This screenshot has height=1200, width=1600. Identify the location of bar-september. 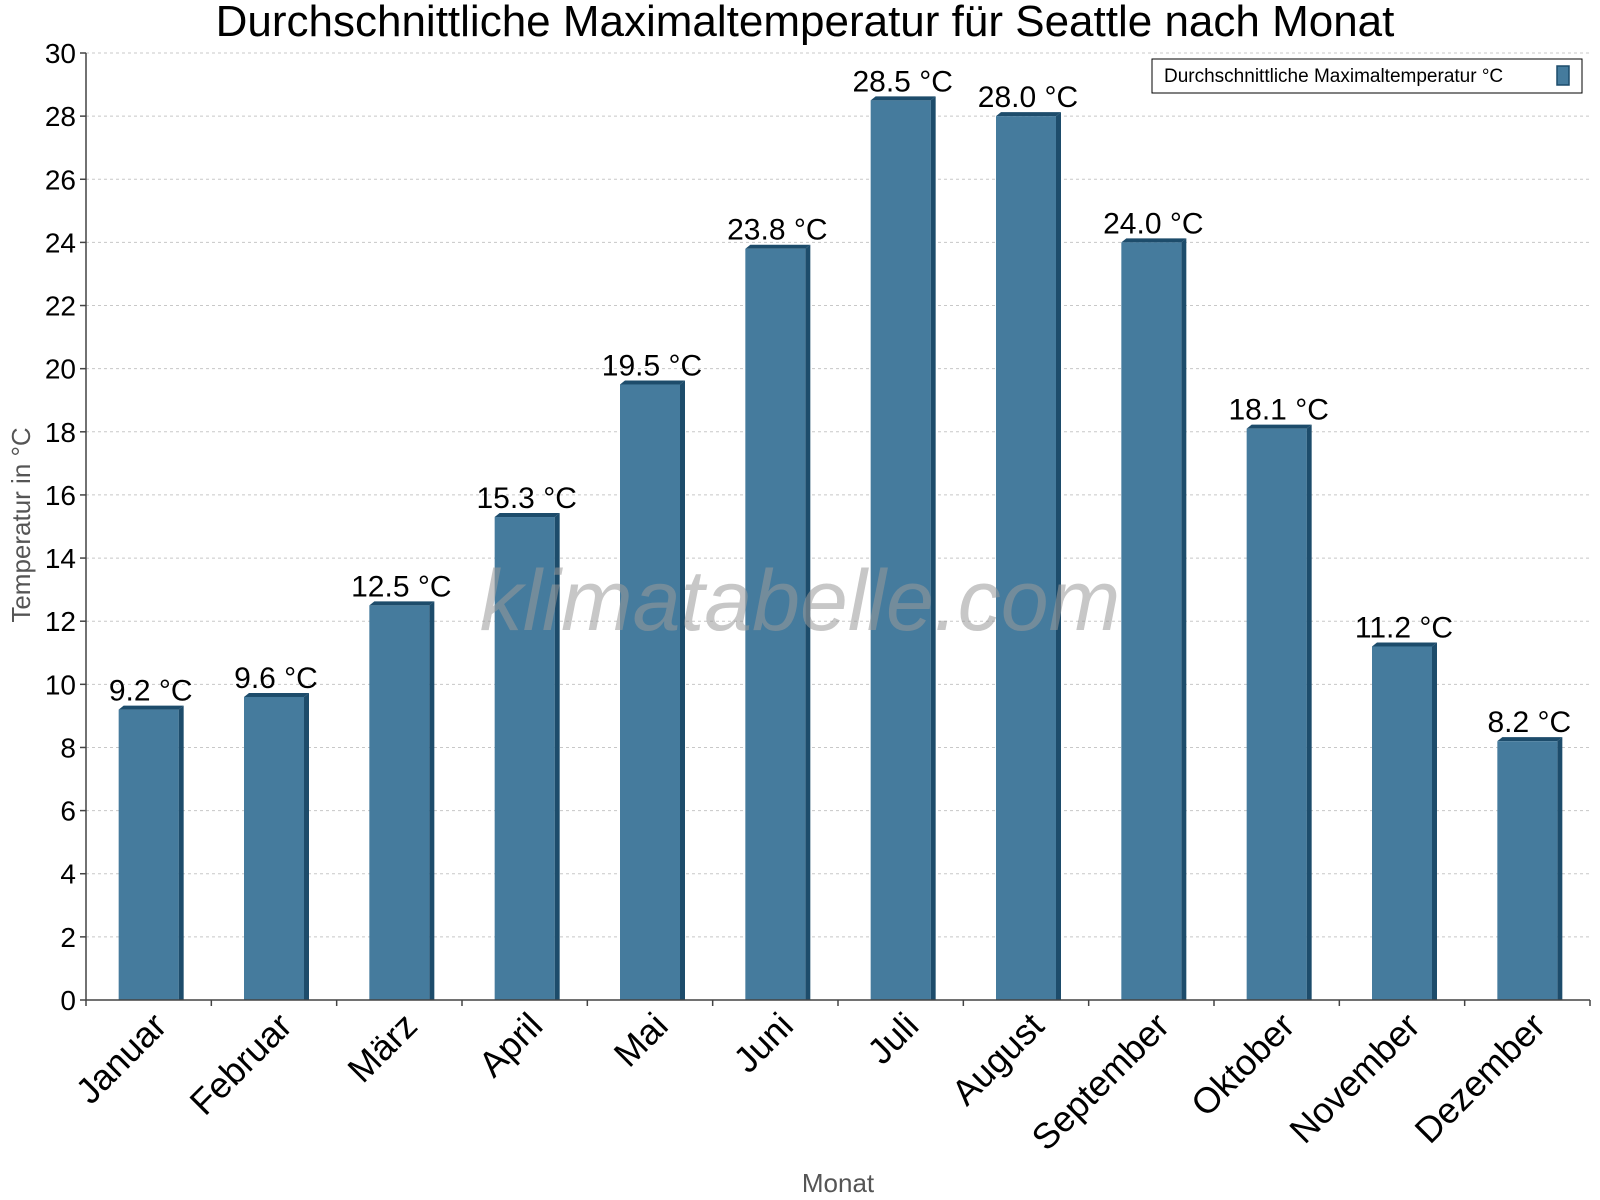
(1154, 619).